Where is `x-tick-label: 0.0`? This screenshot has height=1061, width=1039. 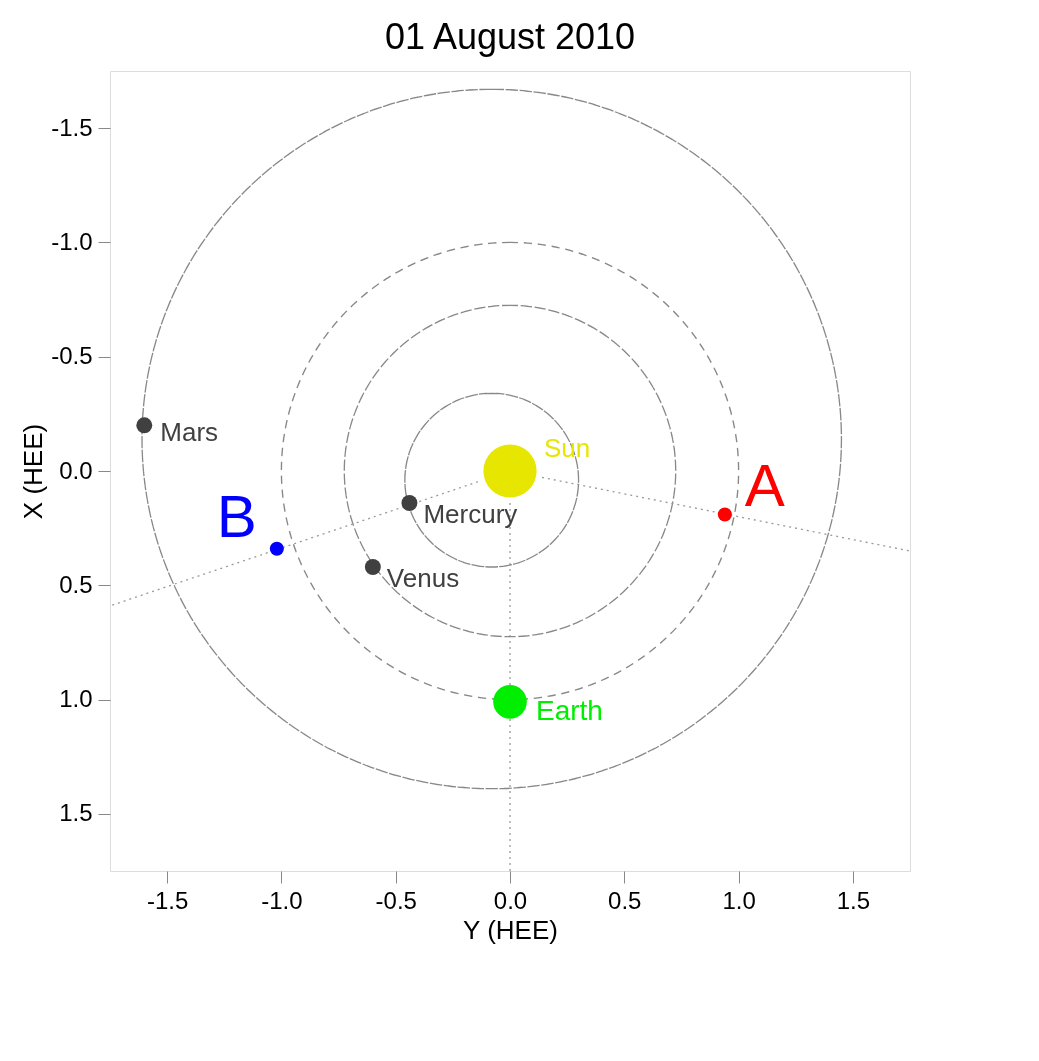 x-tick-label: 0.0 is located at coordinates (510, 900).